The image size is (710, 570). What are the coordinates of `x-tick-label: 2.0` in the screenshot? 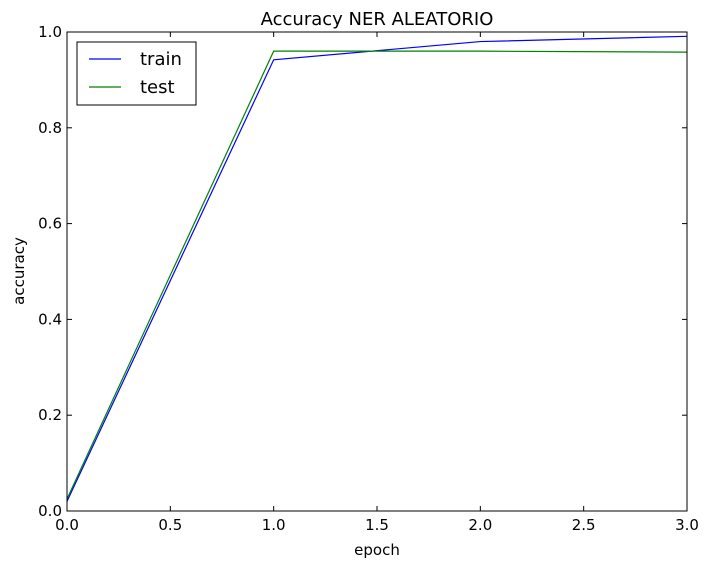 It's located at (480, 525).